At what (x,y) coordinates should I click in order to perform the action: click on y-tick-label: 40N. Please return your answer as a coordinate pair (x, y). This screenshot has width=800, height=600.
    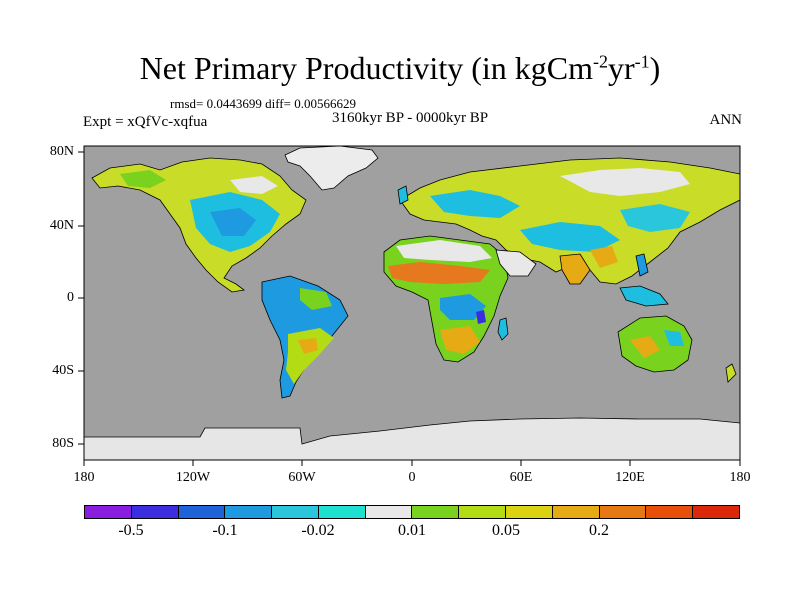
    Looking at the image, I should click on (61, 225).